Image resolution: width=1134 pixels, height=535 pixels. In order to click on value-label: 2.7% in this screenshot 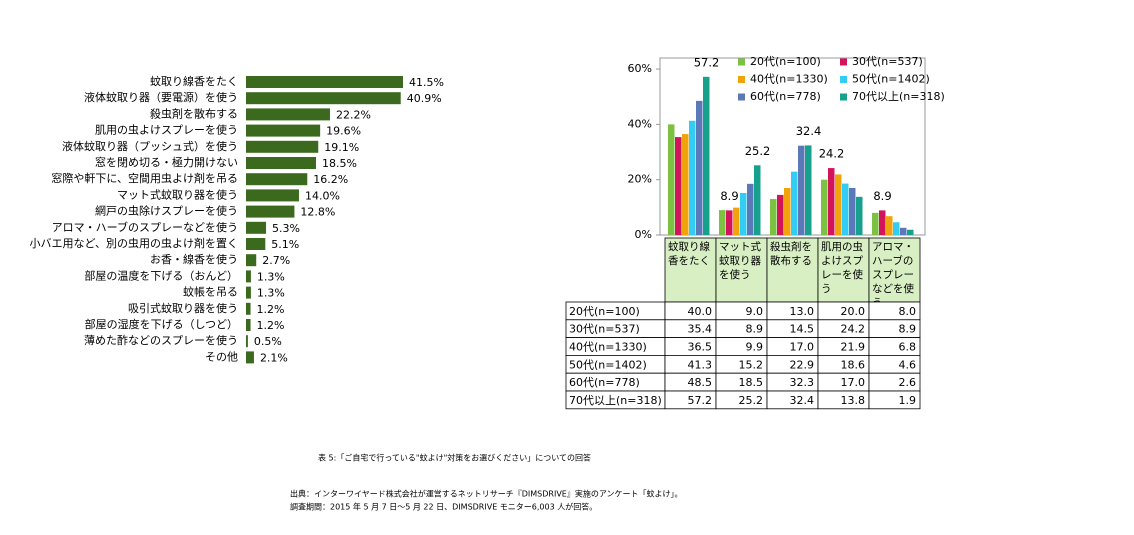, I will do `click(276, 260)`.